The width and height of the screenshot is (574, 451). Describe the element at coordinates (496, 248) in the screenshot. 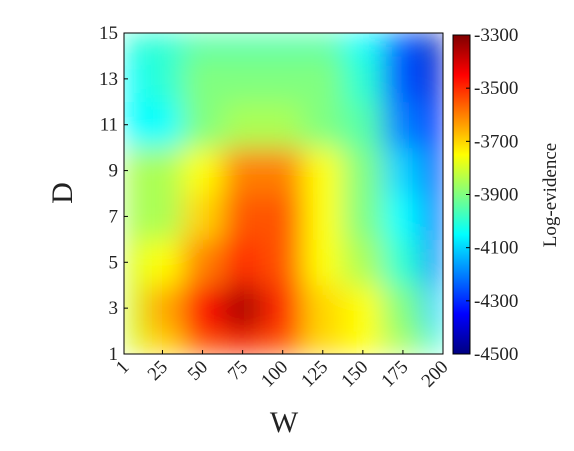

I see `colorbar-tick-label: -4100` at that location.